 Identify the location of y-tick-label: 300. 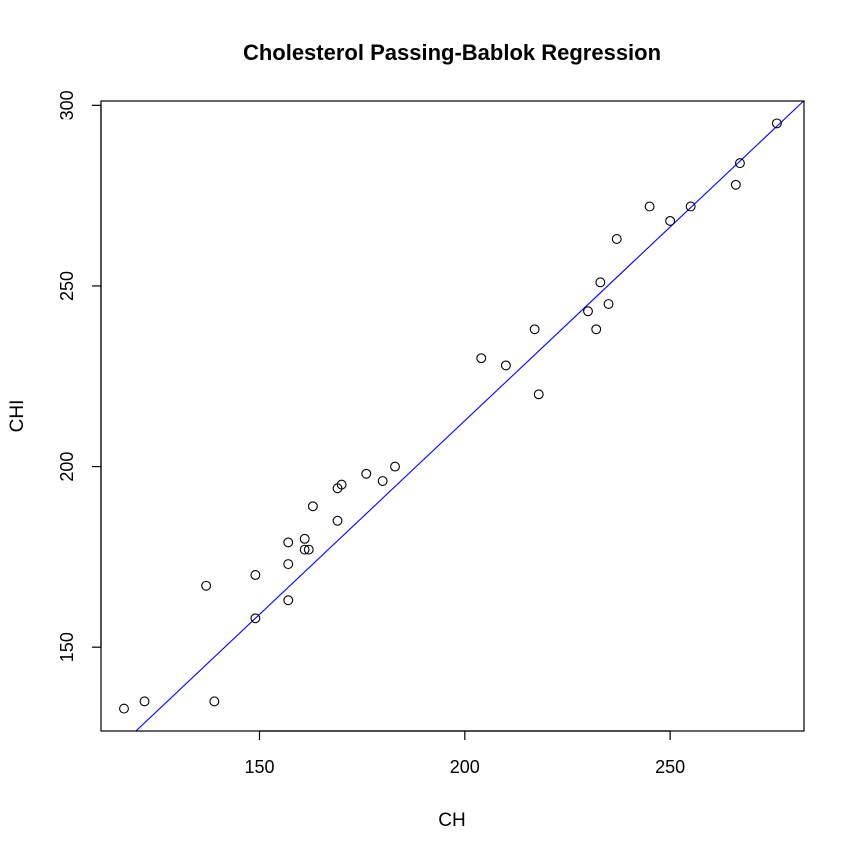
(67, 105).